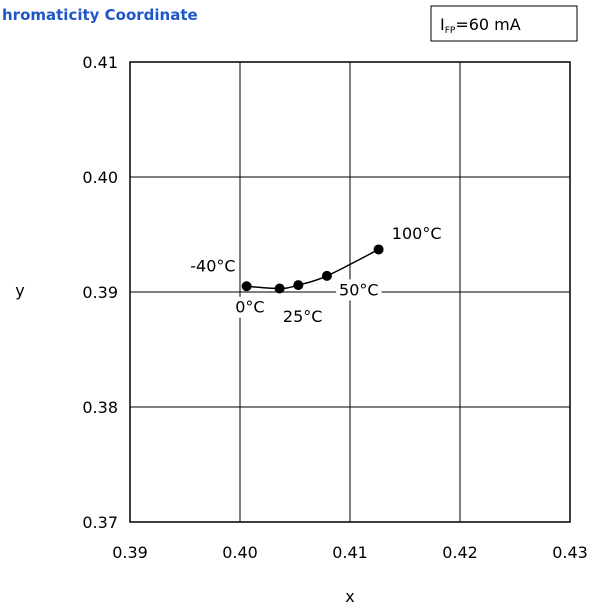 The image size is (591, 604). Describe the element at coordinates (100, 62) in the screenshot. I see `y-tick-label: 0.41` at that location.